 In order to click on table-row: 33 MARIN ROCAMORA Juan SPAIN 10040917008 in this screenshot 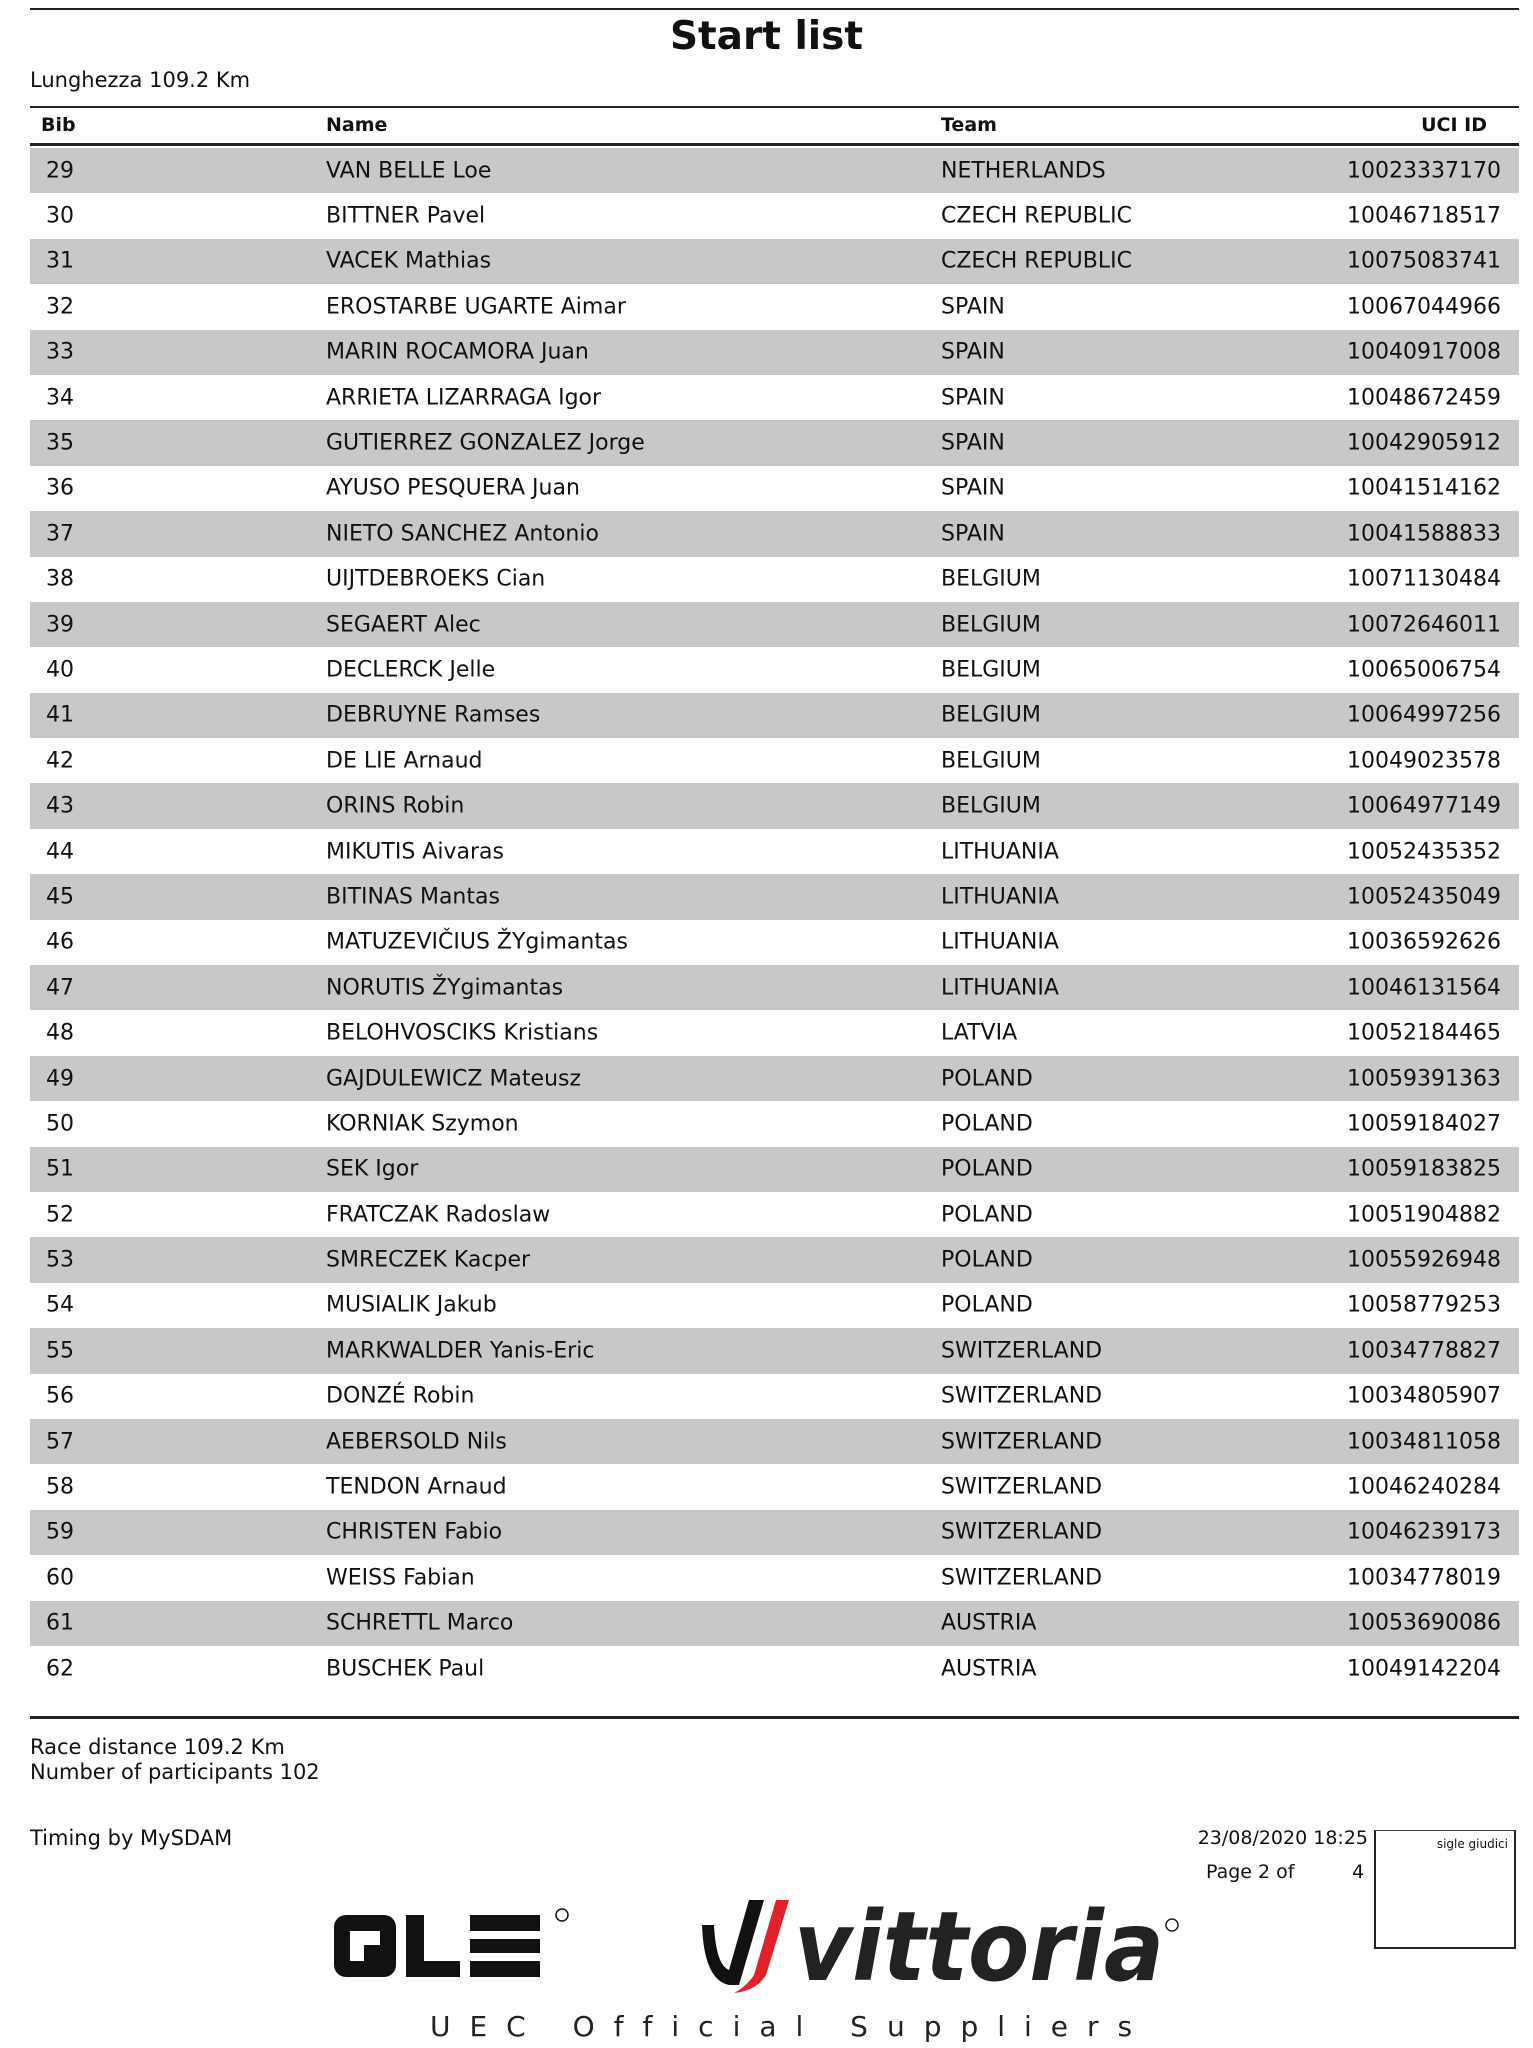, I will do `click(774, 352)`.